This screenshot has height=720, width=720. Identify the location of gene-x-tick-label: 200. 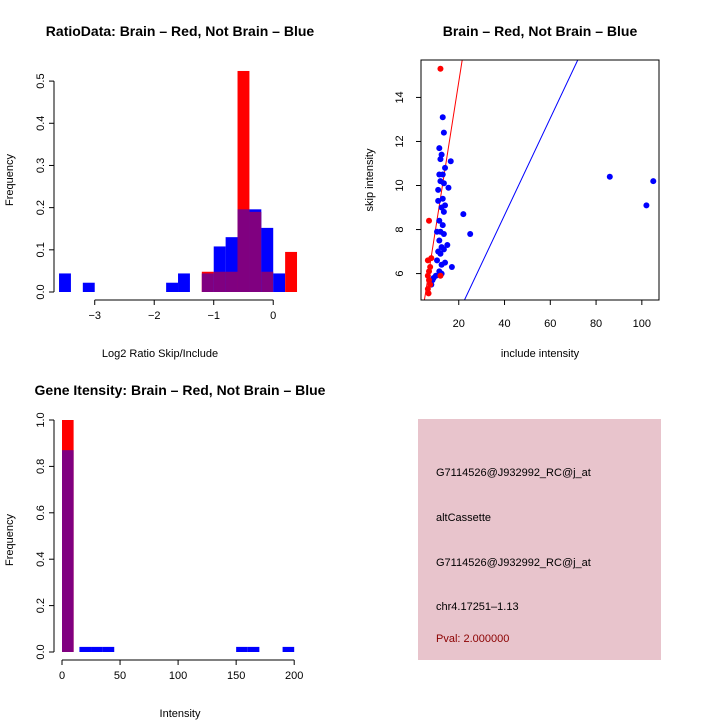
(294, 676).